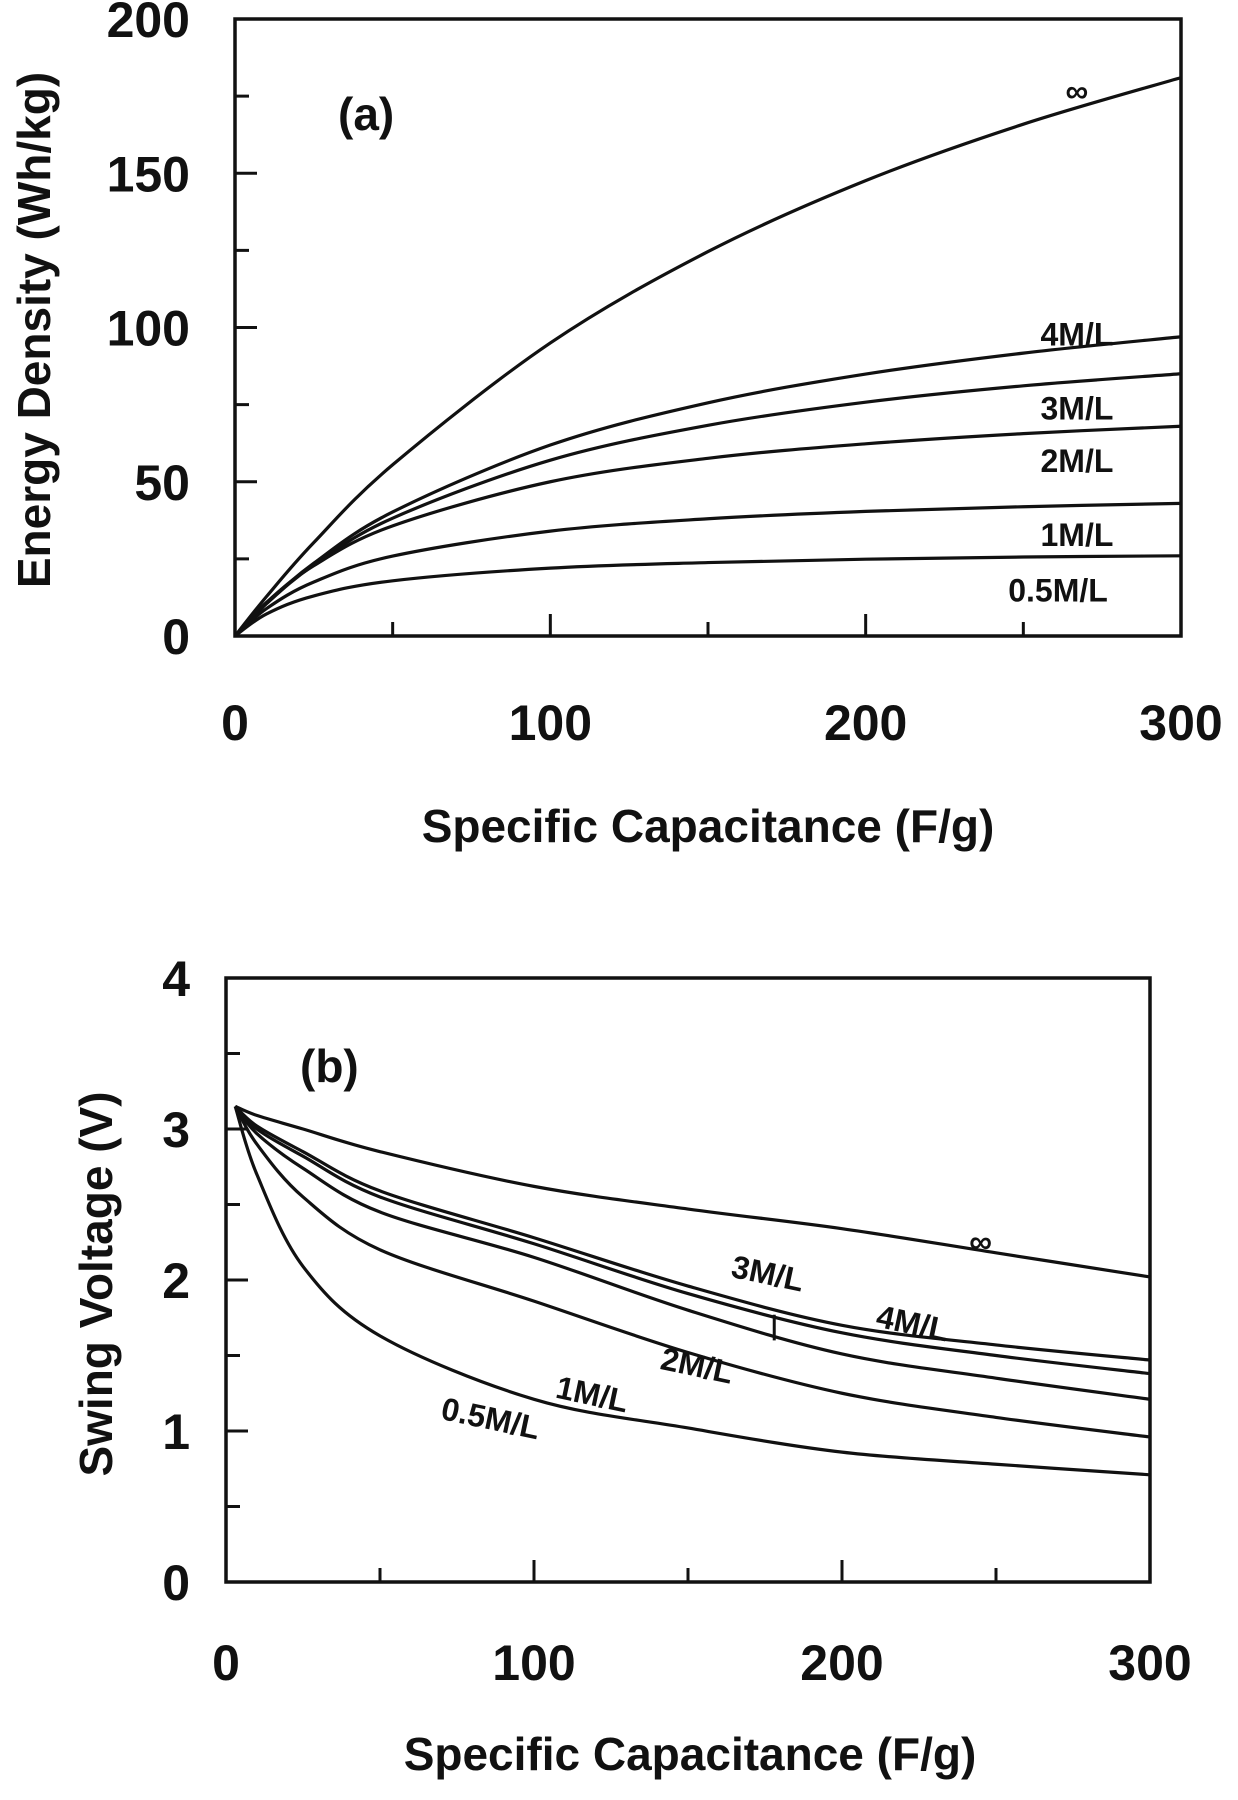 Image resolution: width=1238 pixels, height=1800 pixels. I want to click on x-axis-label-a: Specific Capacitance (F/g), so click(708, 826).